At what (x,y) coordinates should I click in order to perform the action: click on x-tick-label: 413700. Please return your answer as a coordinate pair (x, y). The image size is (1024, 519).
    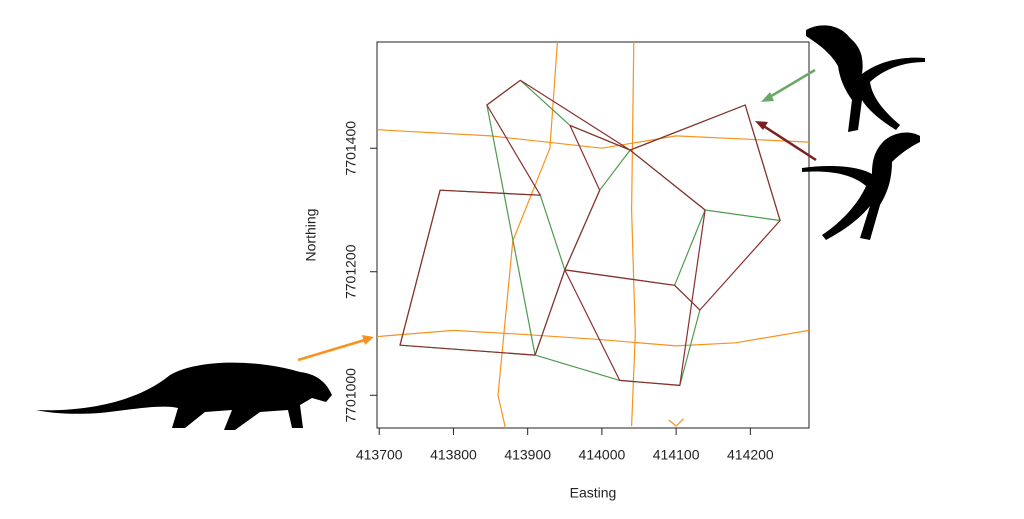
    Looking at the image, I should click on (379, 455).